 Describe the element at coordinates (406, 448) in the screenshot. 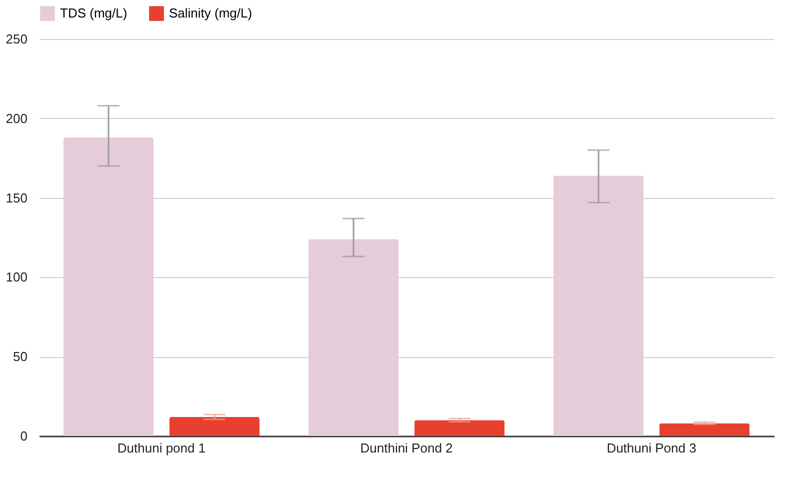

I see `x-tick-label: Dunthini Pond 2` at that location.